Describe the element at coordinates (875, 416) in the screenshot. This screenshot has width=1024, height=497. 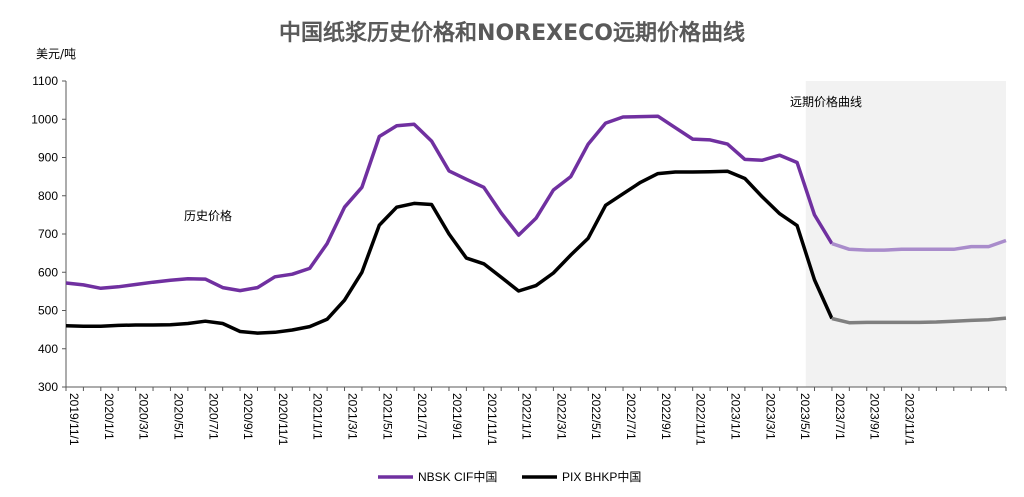
I see `x-tick-label: 2023/9/1` at that location.